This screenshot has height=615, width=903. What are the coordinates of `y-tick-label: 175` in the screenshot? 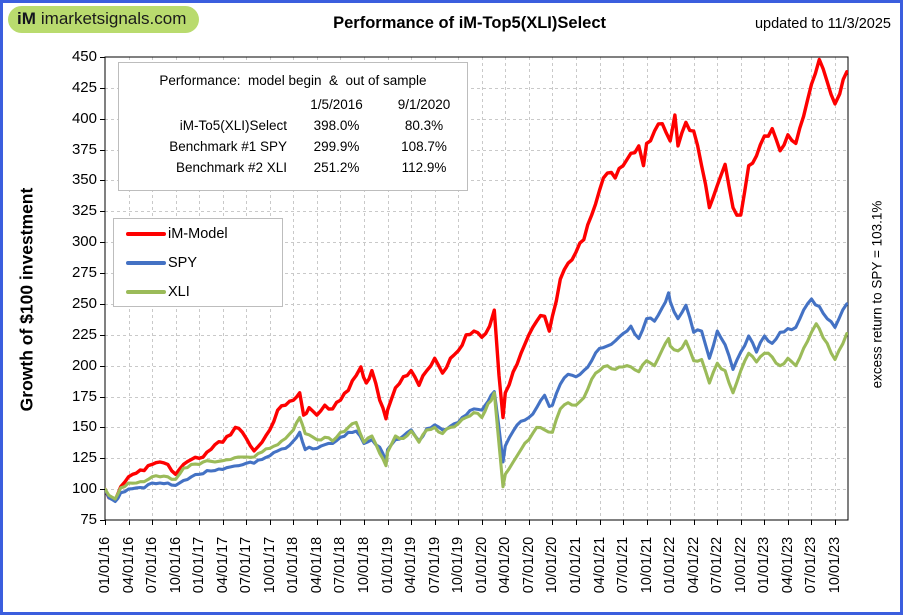 It's located at (84, 396).